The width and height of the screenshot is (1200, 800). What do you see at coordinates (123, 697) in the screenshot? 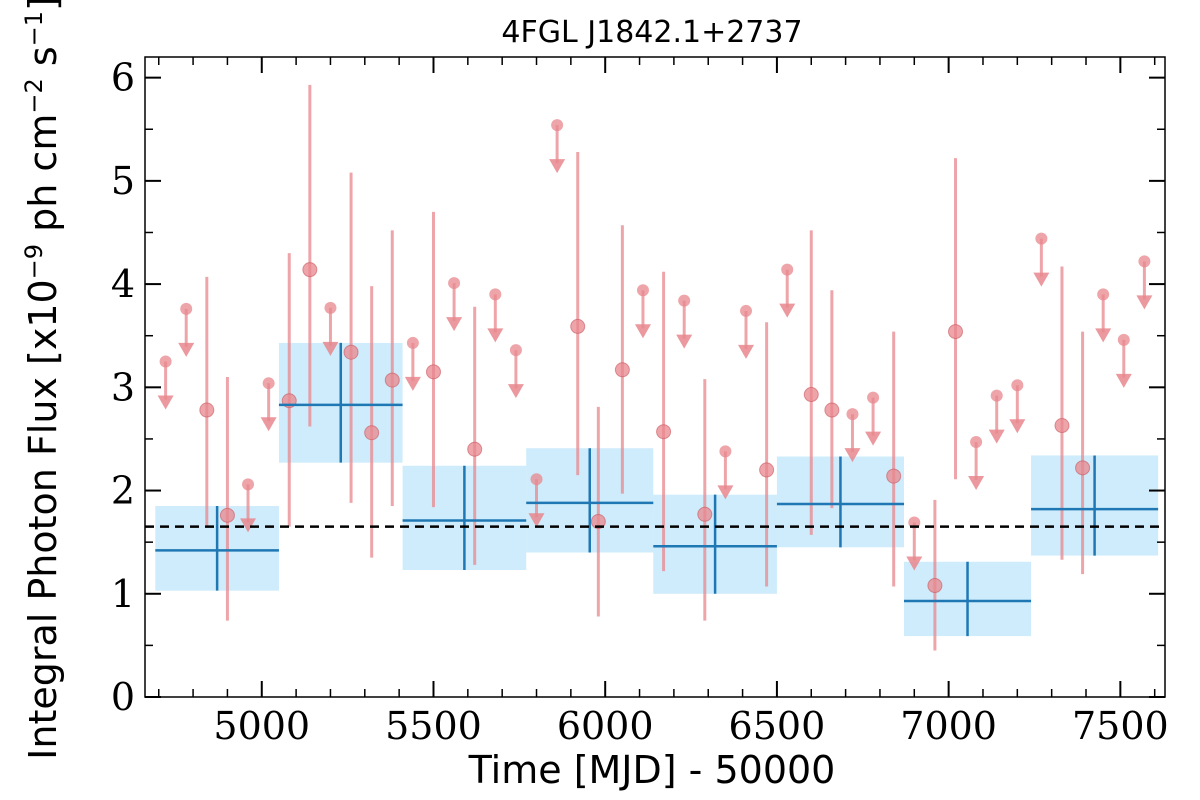
I see `y-tick-label: 0` at bounding box center [123, 697].